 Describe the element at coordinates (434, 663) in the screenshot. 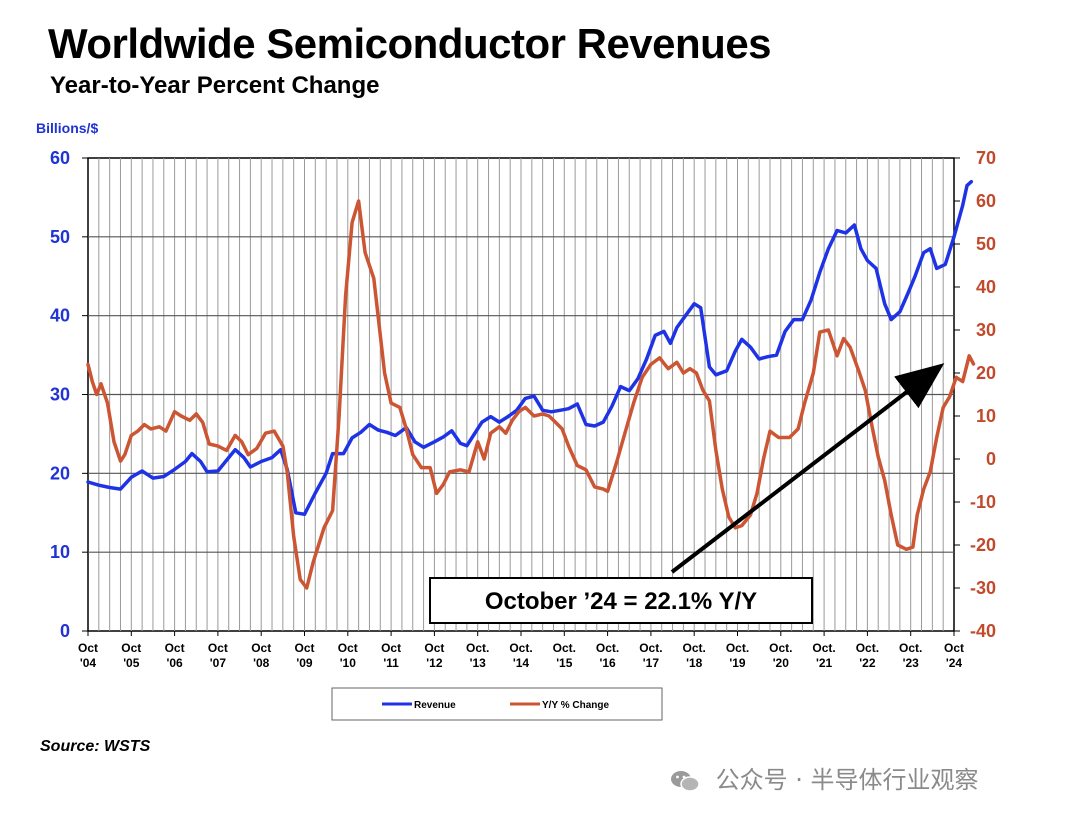

I see `x-tick-label-bottom: '12` at that location.